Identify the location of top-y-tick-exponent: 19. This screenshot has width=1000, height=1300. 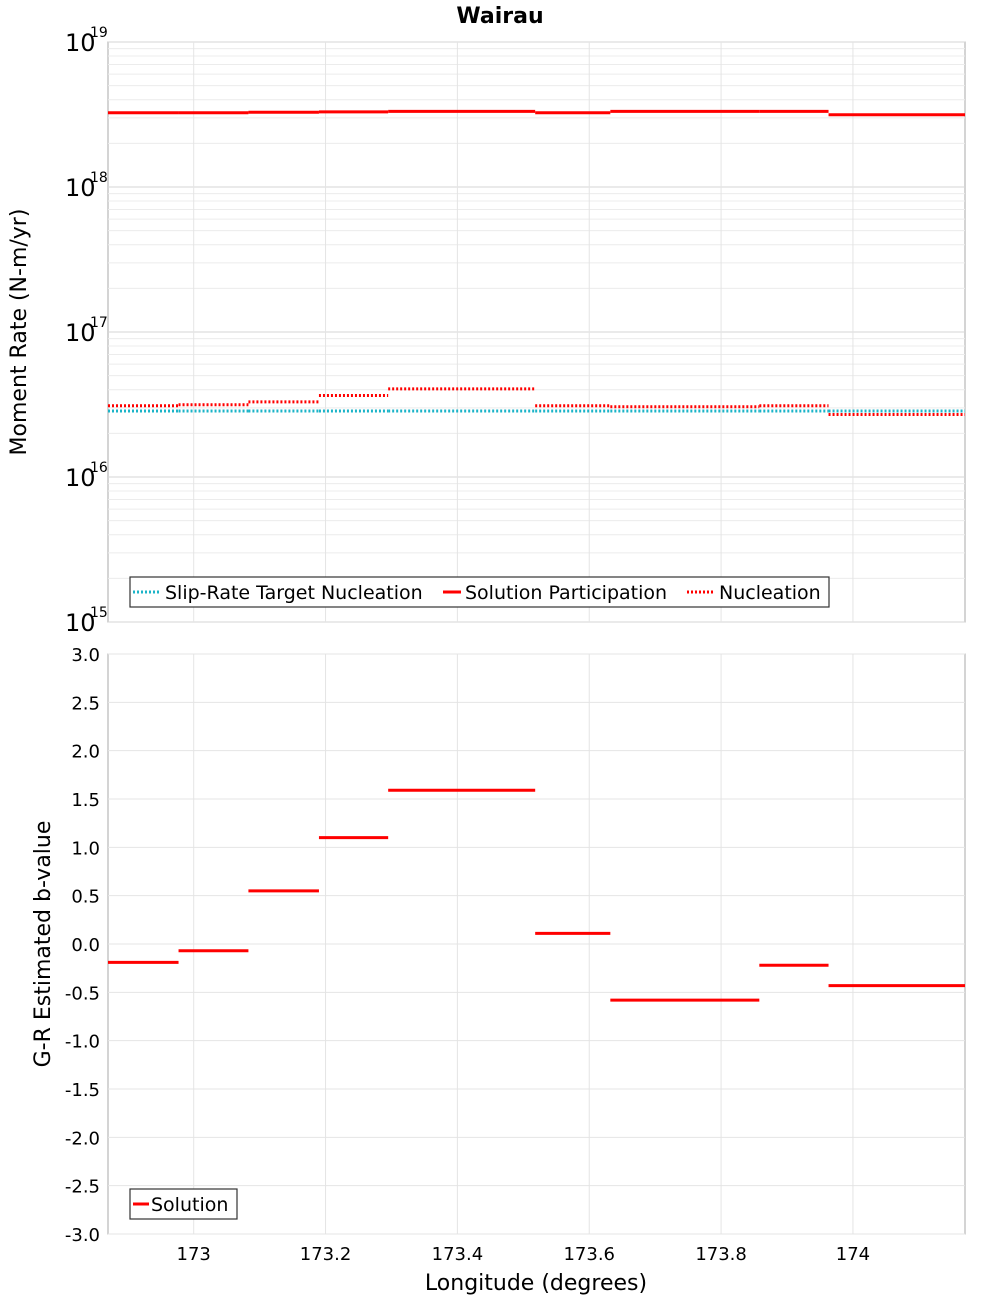
(99, 33).